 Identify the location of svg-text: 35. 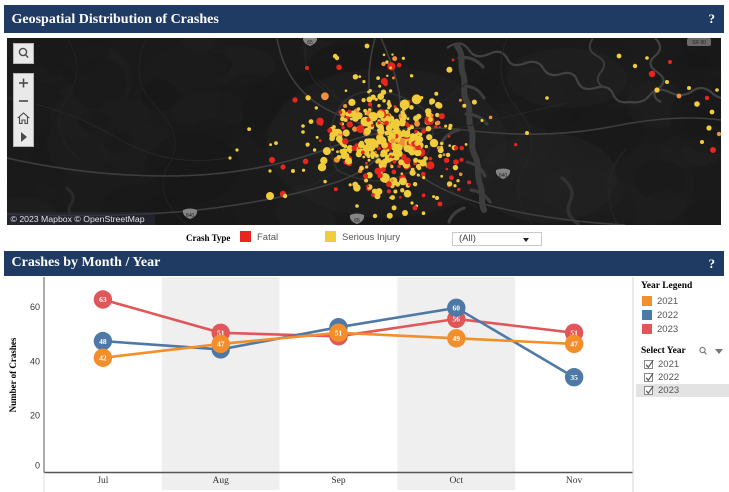
(574, 377).